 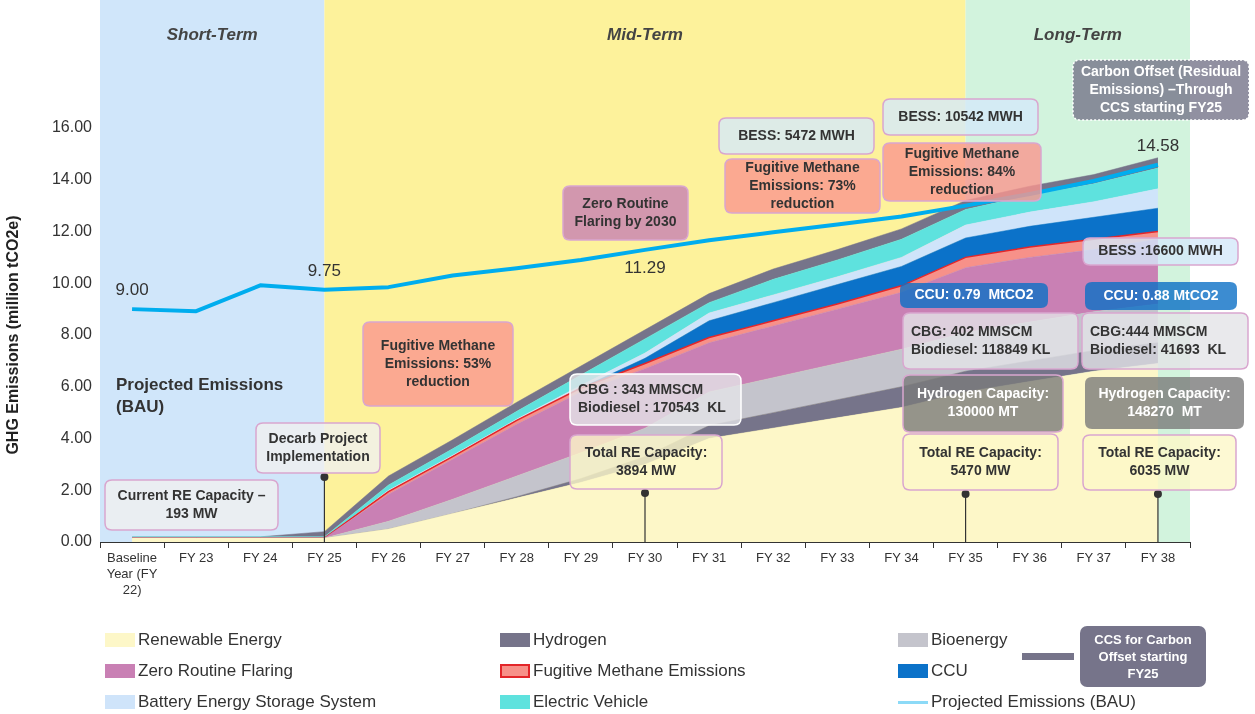 I want to click on legend-label: Battery Energy Storage System, so click(x=257, y=702).